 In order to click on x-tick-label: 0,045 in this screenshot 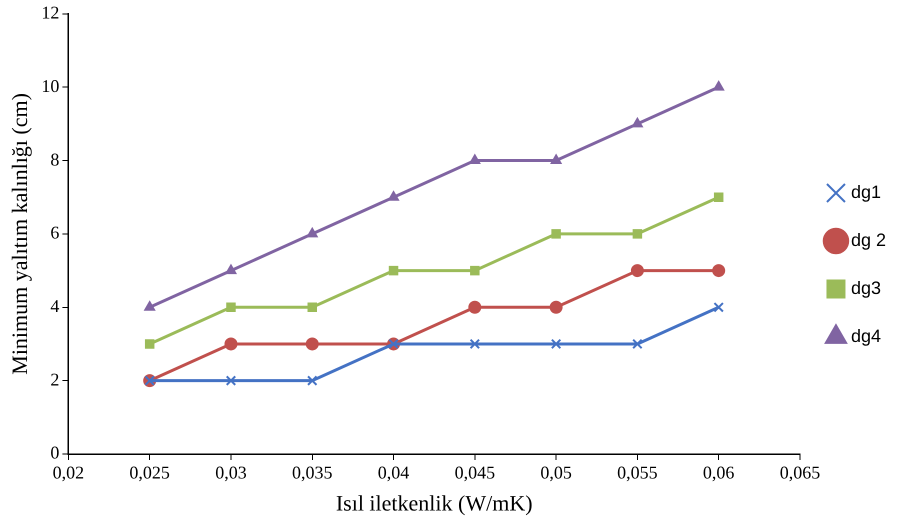, I will do `click(475, 472)`.